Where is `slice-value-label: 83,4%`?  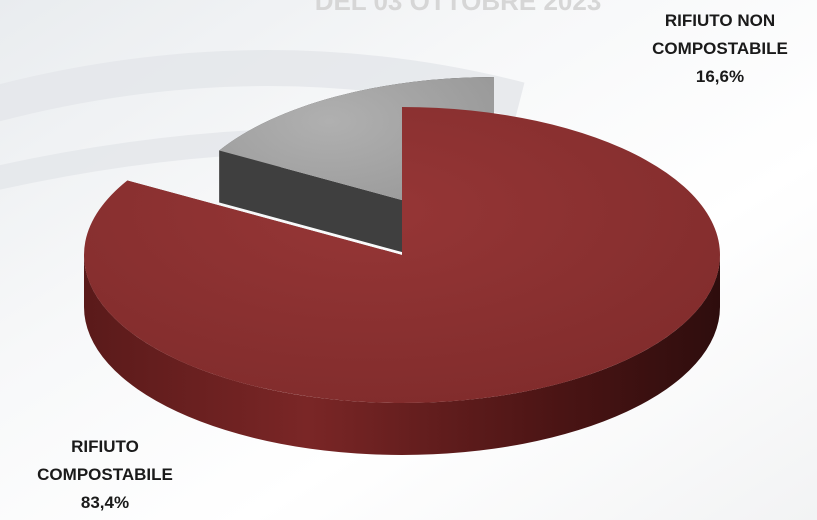 slice-value-label: 83,4% is located at coordinates (105, 502).